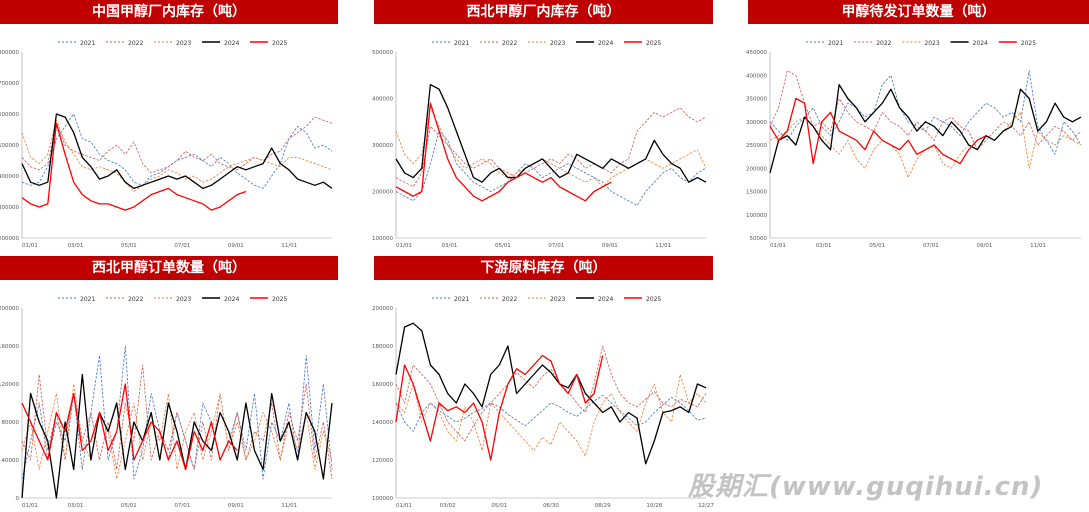 Image resolution: width=1089 pixels, height=512 pixels. I want to click on y-tick-label: 700000, so click(9, 84).